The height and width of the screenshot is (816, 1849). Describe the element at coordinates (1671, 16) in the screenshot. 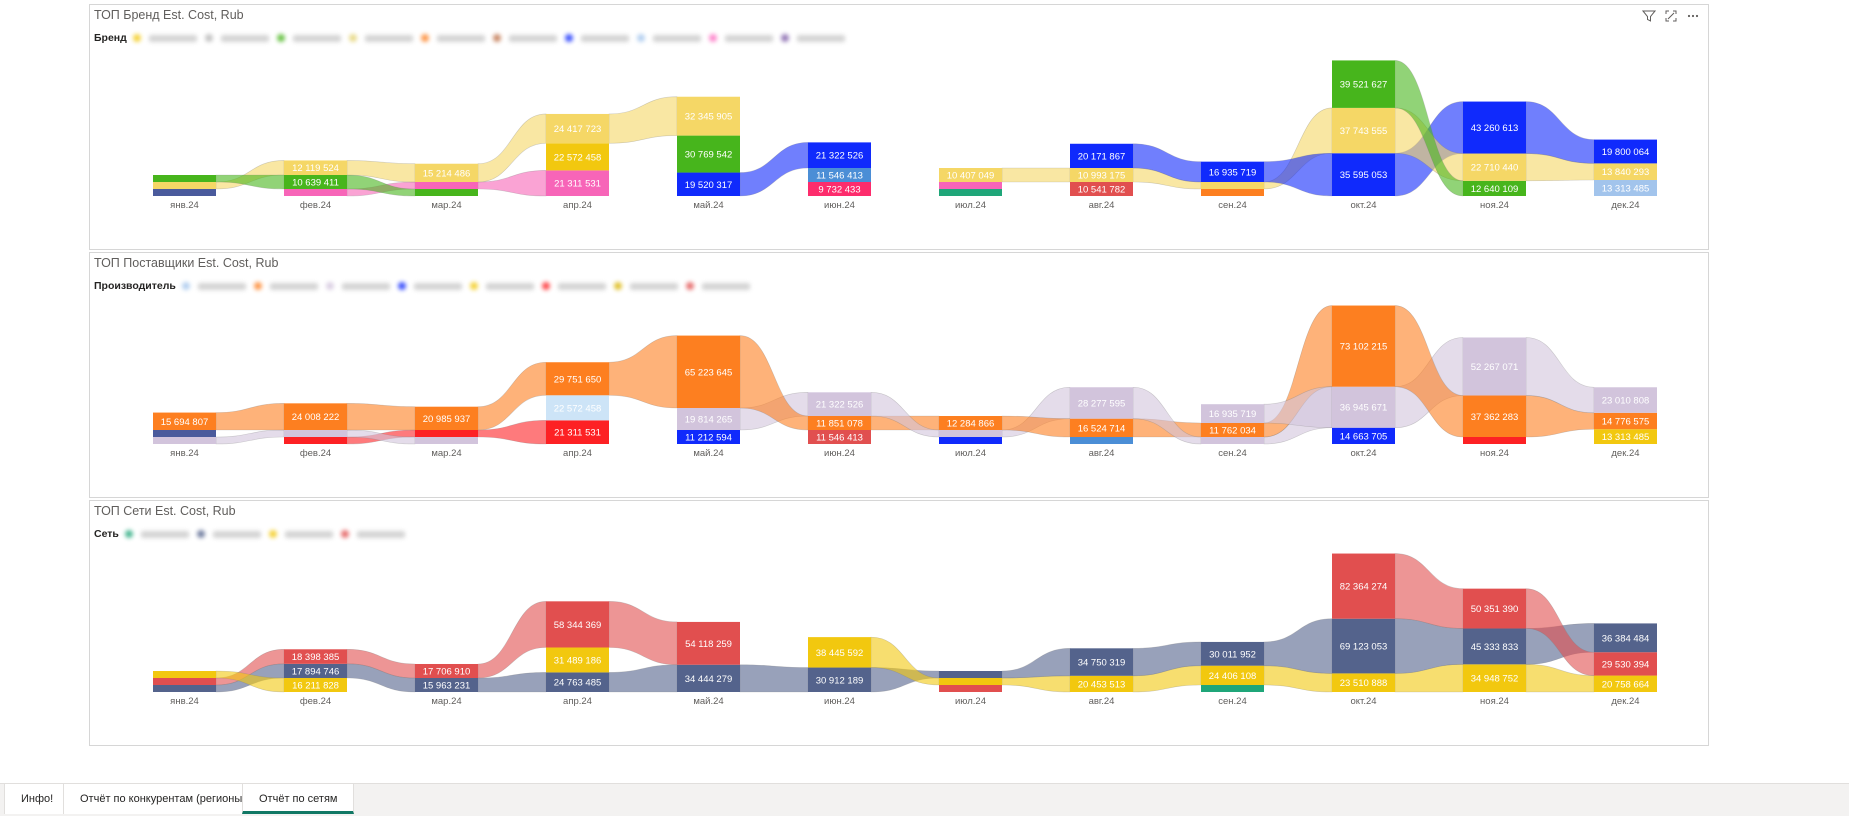

I see `focus-mode-icon` at that location.